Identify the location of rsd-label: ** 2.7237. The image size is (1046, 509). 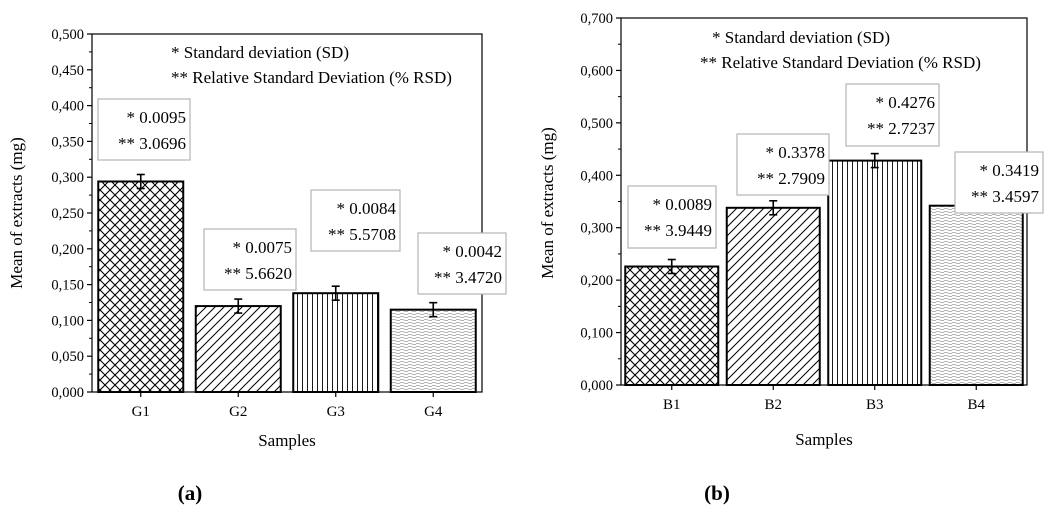
(901, 128).